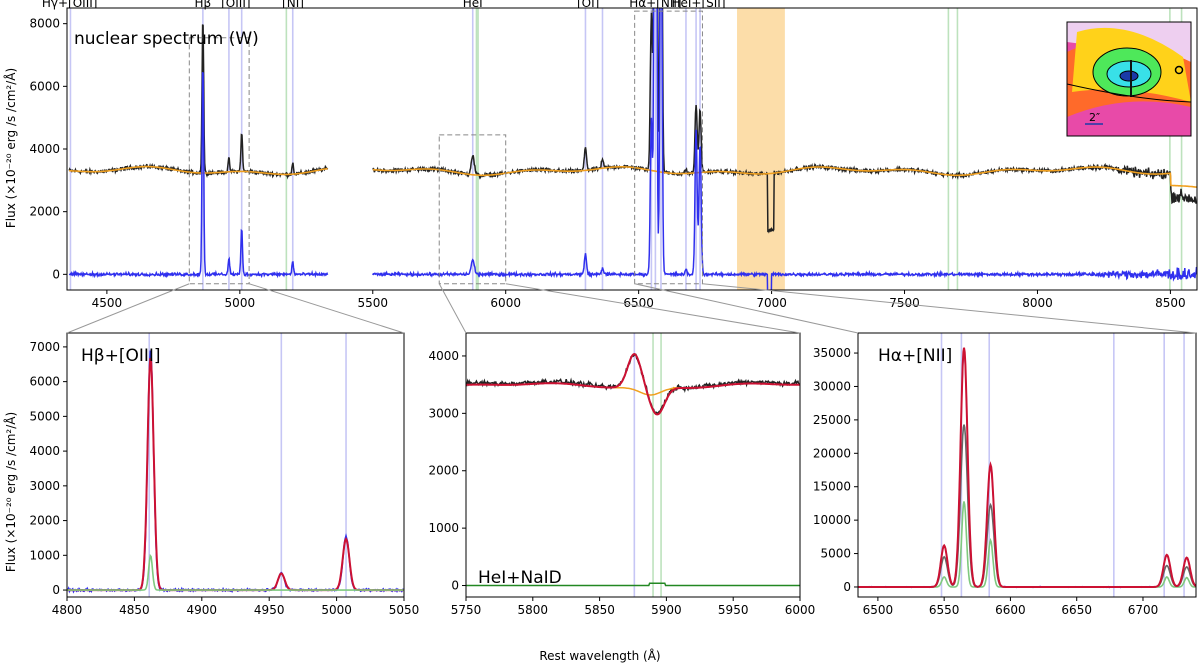 The width and height of the screenshot is (1200, 667). I want to click on telluric-band, so click(761, 149).